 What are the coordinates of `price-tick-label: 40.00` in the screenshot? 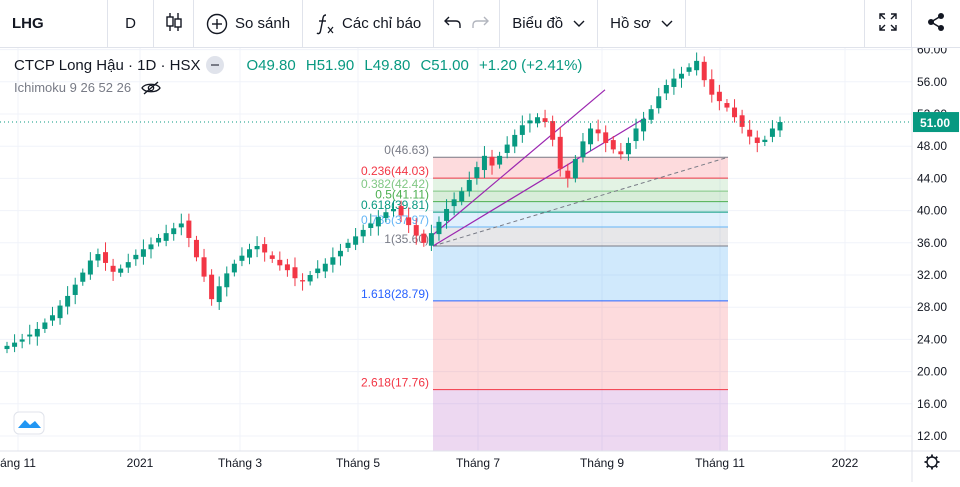 It's located at (932, 211).